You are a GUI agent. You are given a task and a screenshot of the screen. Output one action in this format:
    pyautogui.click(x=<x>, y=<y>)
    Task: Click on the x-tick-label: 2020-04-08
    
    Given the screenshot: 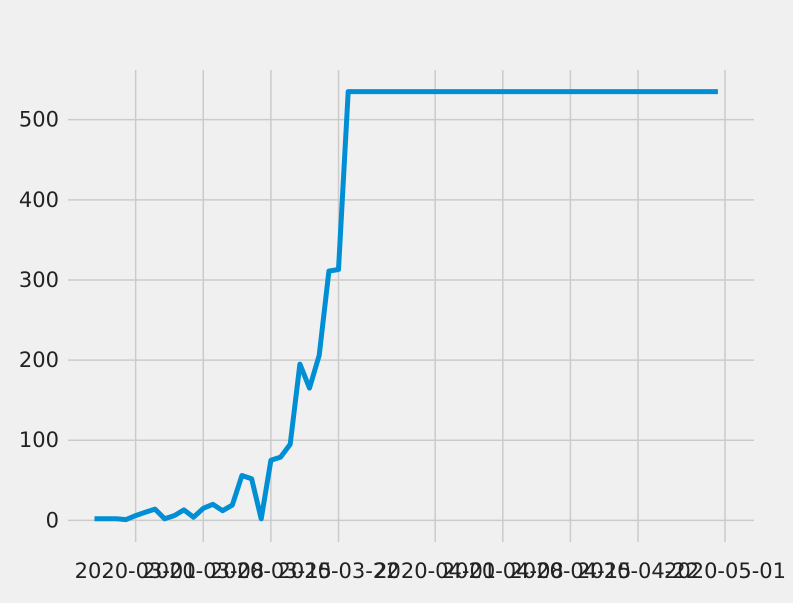 What is the action you would take?
    pyautogui.click(x=503, y=571)
    